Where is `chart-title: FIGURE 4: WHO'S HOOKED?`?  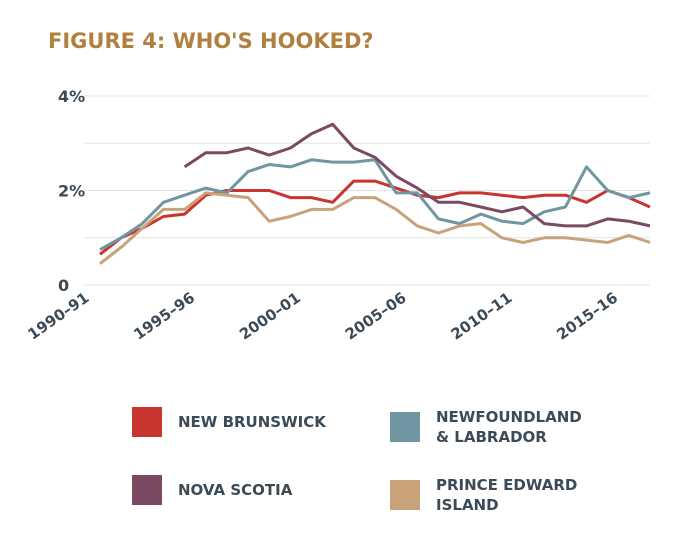
chart-title: FIGURE 4: WHO'S HOOKED? is located at coordinates (211, 41).